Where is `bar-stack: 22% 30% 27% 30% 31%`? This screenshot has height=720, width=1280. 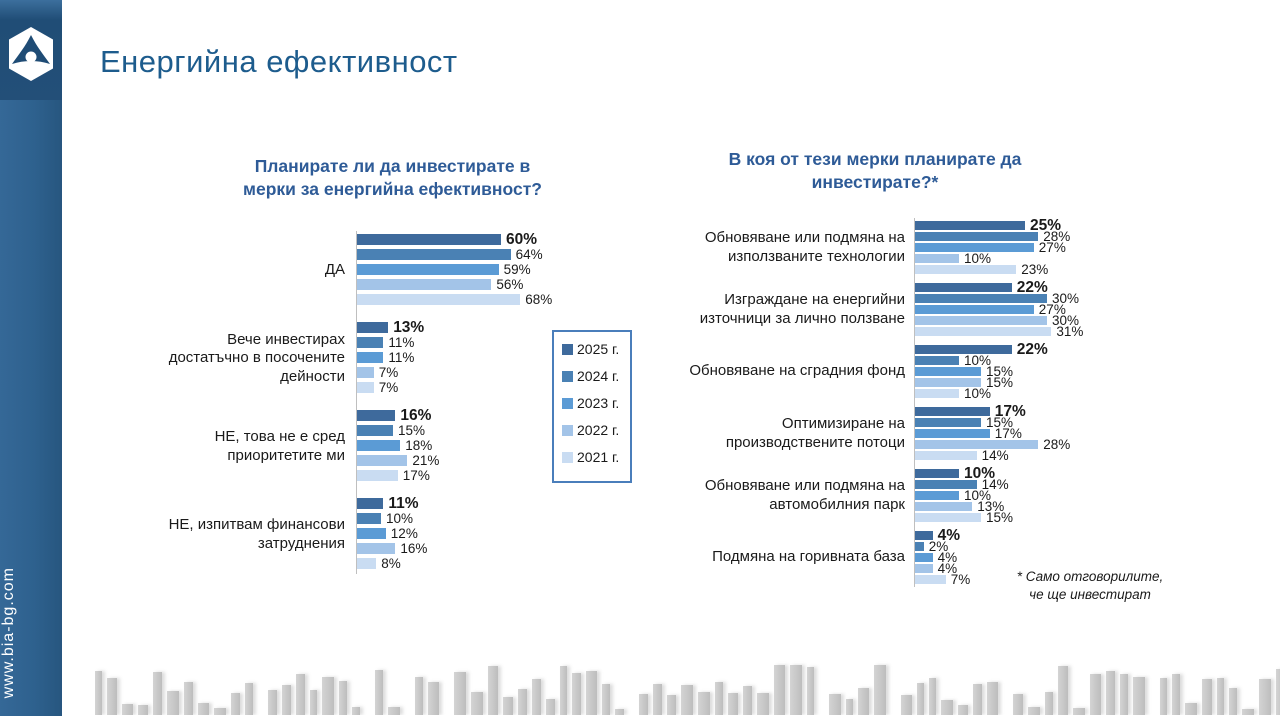 bar-stack: 22% 30% 27% 30% 31% is located at coordinates (1050, 308).